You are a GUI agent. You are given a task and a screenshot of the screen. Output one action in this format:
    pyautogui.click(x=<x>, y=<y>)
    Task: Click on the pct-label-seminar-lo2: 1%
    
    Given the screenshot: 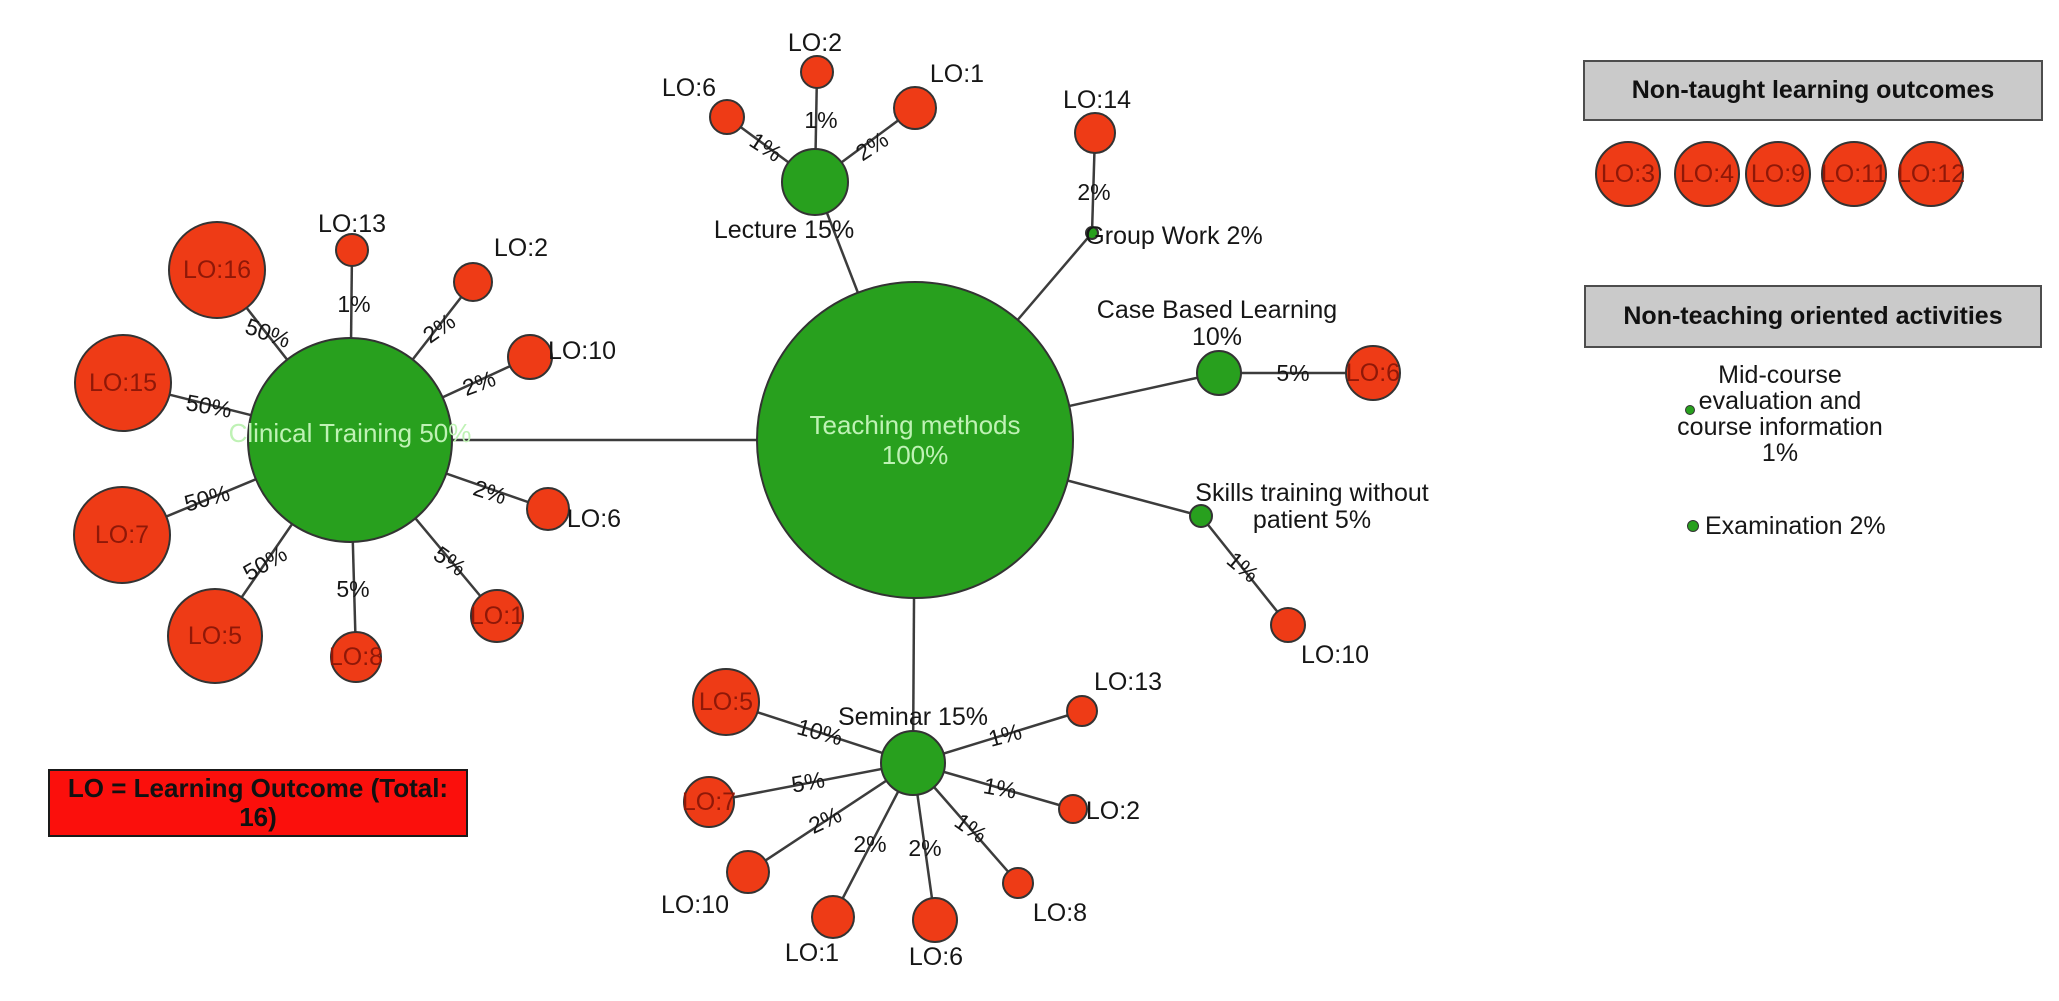 What is the action you would take?
    pyautogui.click(x=999, y=787)
    